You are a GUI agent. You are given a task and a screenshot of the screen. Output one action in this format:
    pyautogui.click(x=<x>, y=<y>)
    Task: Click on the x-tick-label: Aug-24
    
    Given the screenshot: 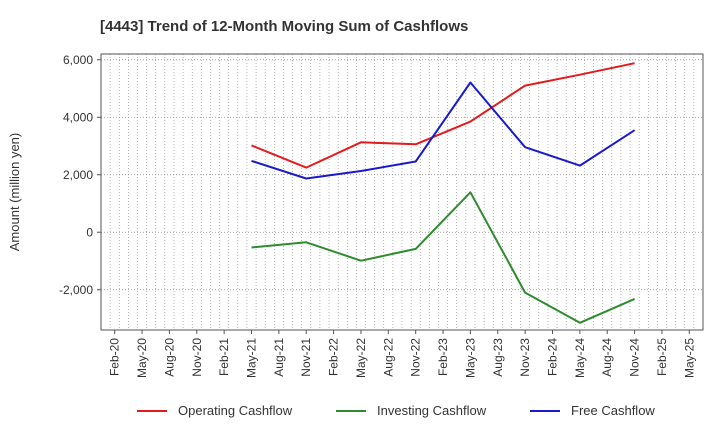 What is the action you would take?
    pyautogui.click(x=607, y=357)
    